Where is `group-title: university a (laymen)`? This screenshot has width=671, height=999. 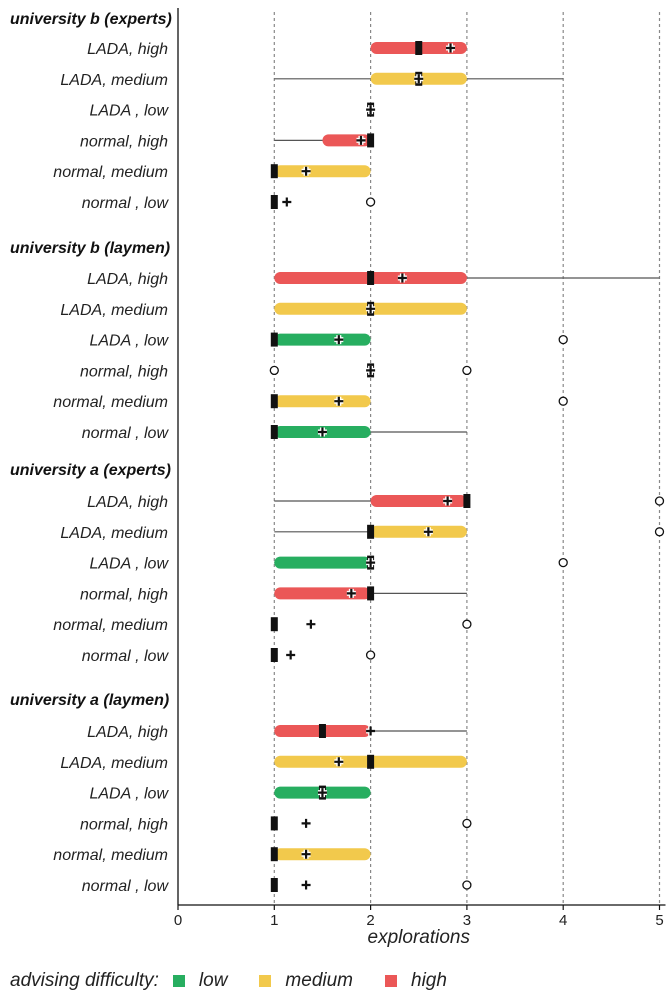 group-title: university a (laymen) is located at coordinates (89, 700).